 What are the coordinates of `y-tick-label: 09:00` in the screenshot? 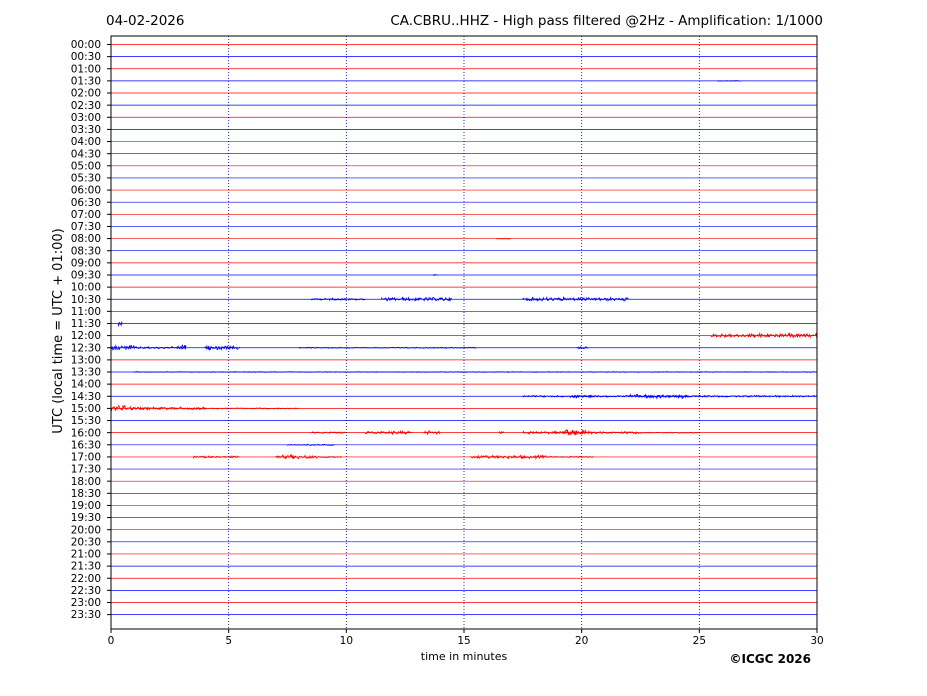 It's located at (86, 263).